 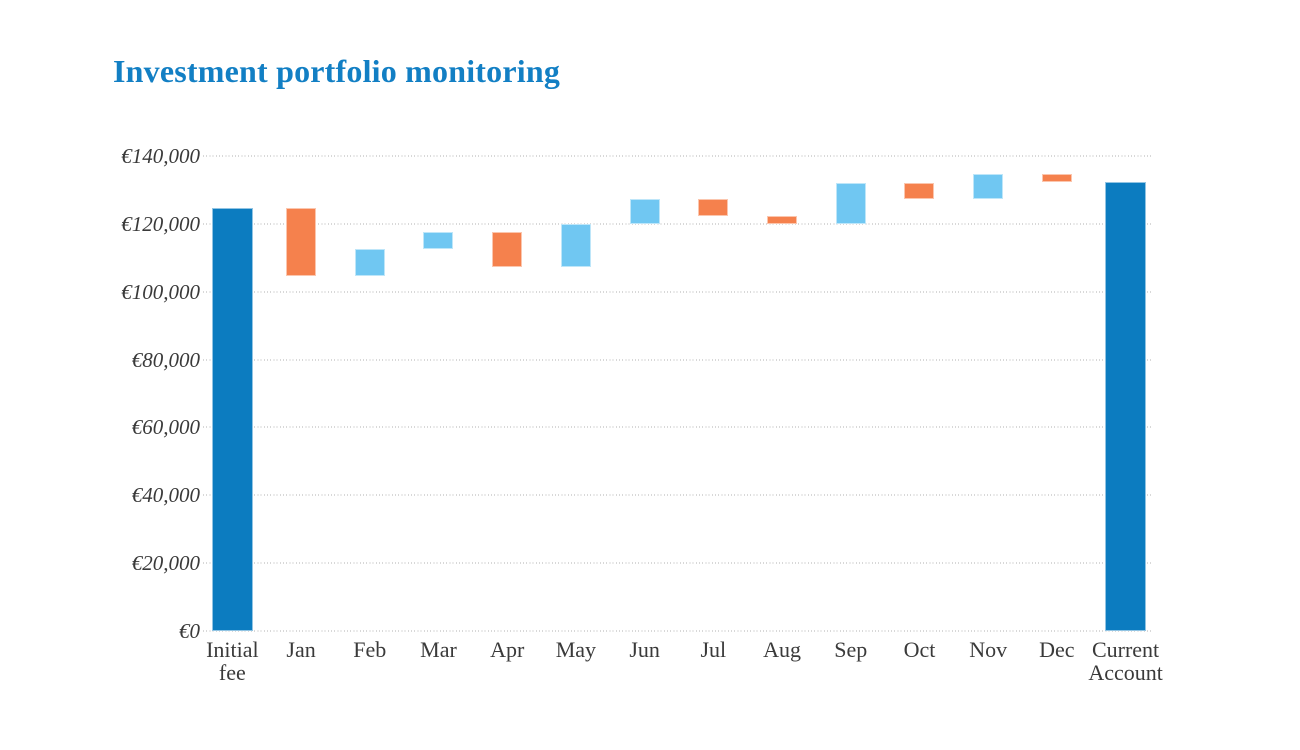 I want to click on x-axis-label-line: Jun, so click(x=644, y=649).